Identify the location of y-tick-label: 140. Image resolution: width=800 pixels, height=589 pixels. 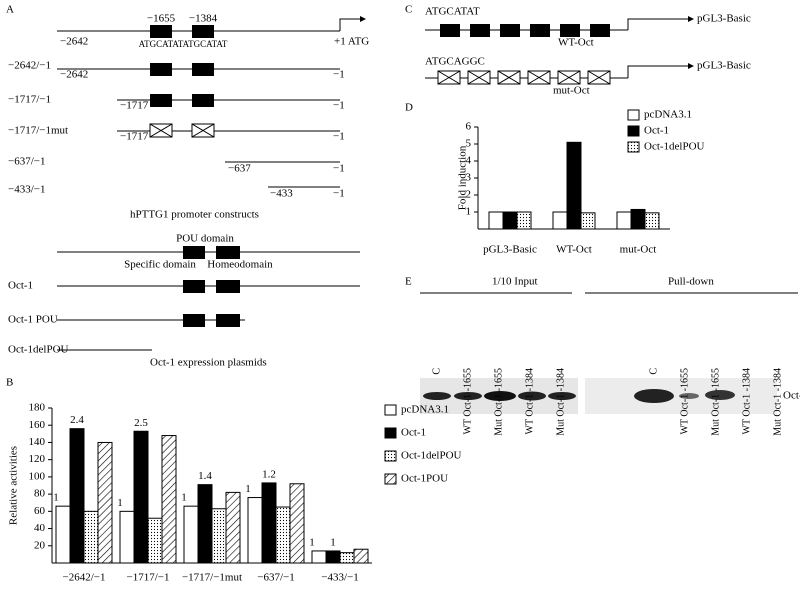
(37, 442).